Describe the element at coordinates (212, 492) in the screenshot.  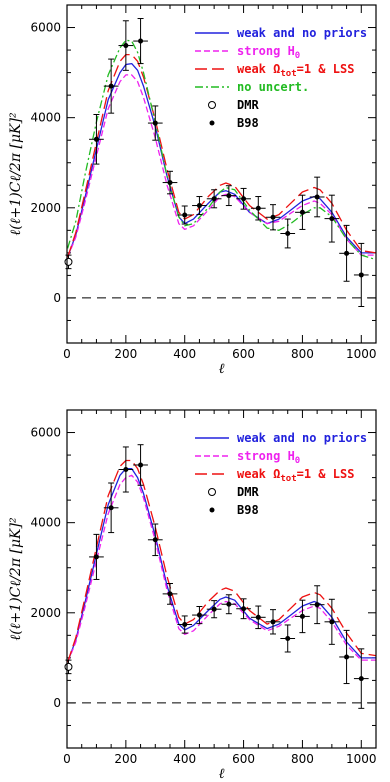
I see `legend-marker-open` at that location.